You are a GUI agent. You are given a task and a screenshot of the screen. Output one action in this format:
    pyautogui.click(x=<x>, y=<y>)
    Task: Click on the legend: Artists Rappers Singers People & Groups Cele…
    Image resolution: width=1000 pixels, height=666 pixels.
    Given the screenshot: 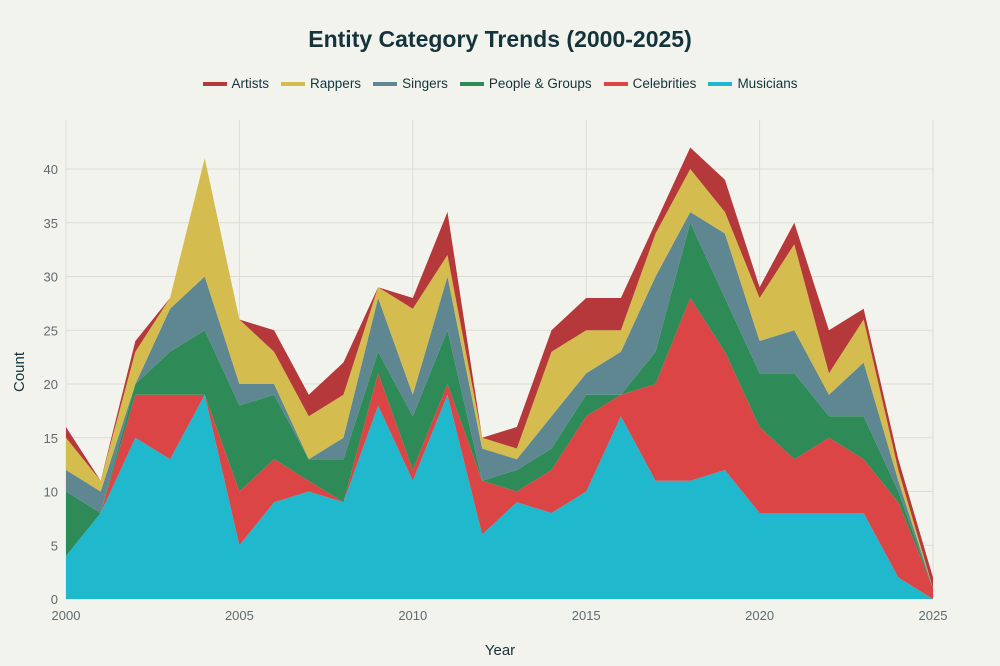 What is the action you would take?
    pyautogui.click(x=500, y=83)
    